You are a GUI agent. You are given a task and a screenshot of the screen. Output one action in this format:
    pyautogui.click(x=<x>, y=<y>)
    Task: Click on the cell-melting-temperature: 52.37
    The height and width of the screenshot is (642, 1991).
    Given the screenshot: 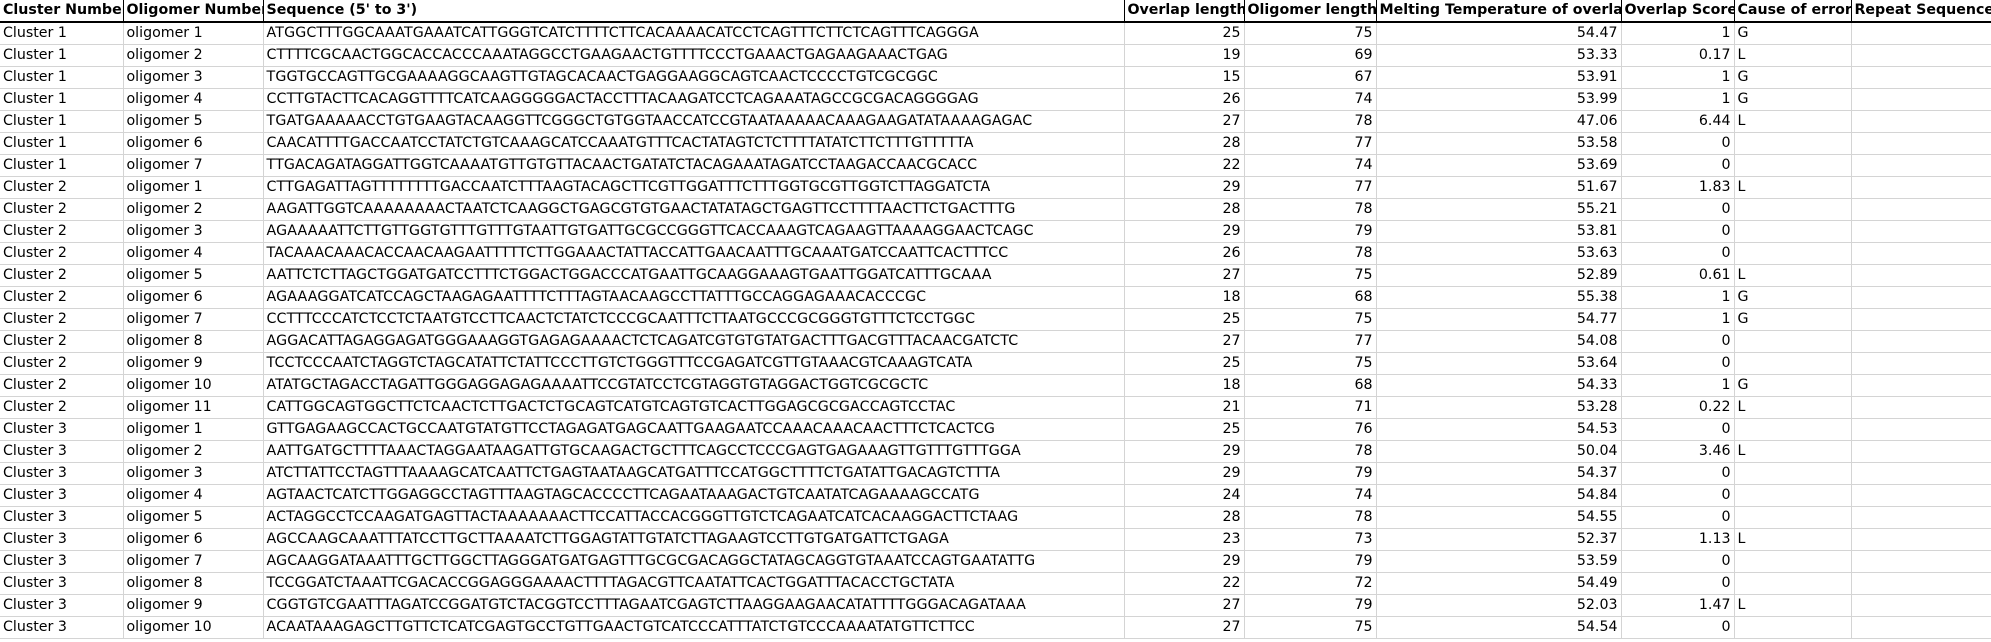 What is the action you would take?
    pyautogui.click(x=1499, y=539)
    